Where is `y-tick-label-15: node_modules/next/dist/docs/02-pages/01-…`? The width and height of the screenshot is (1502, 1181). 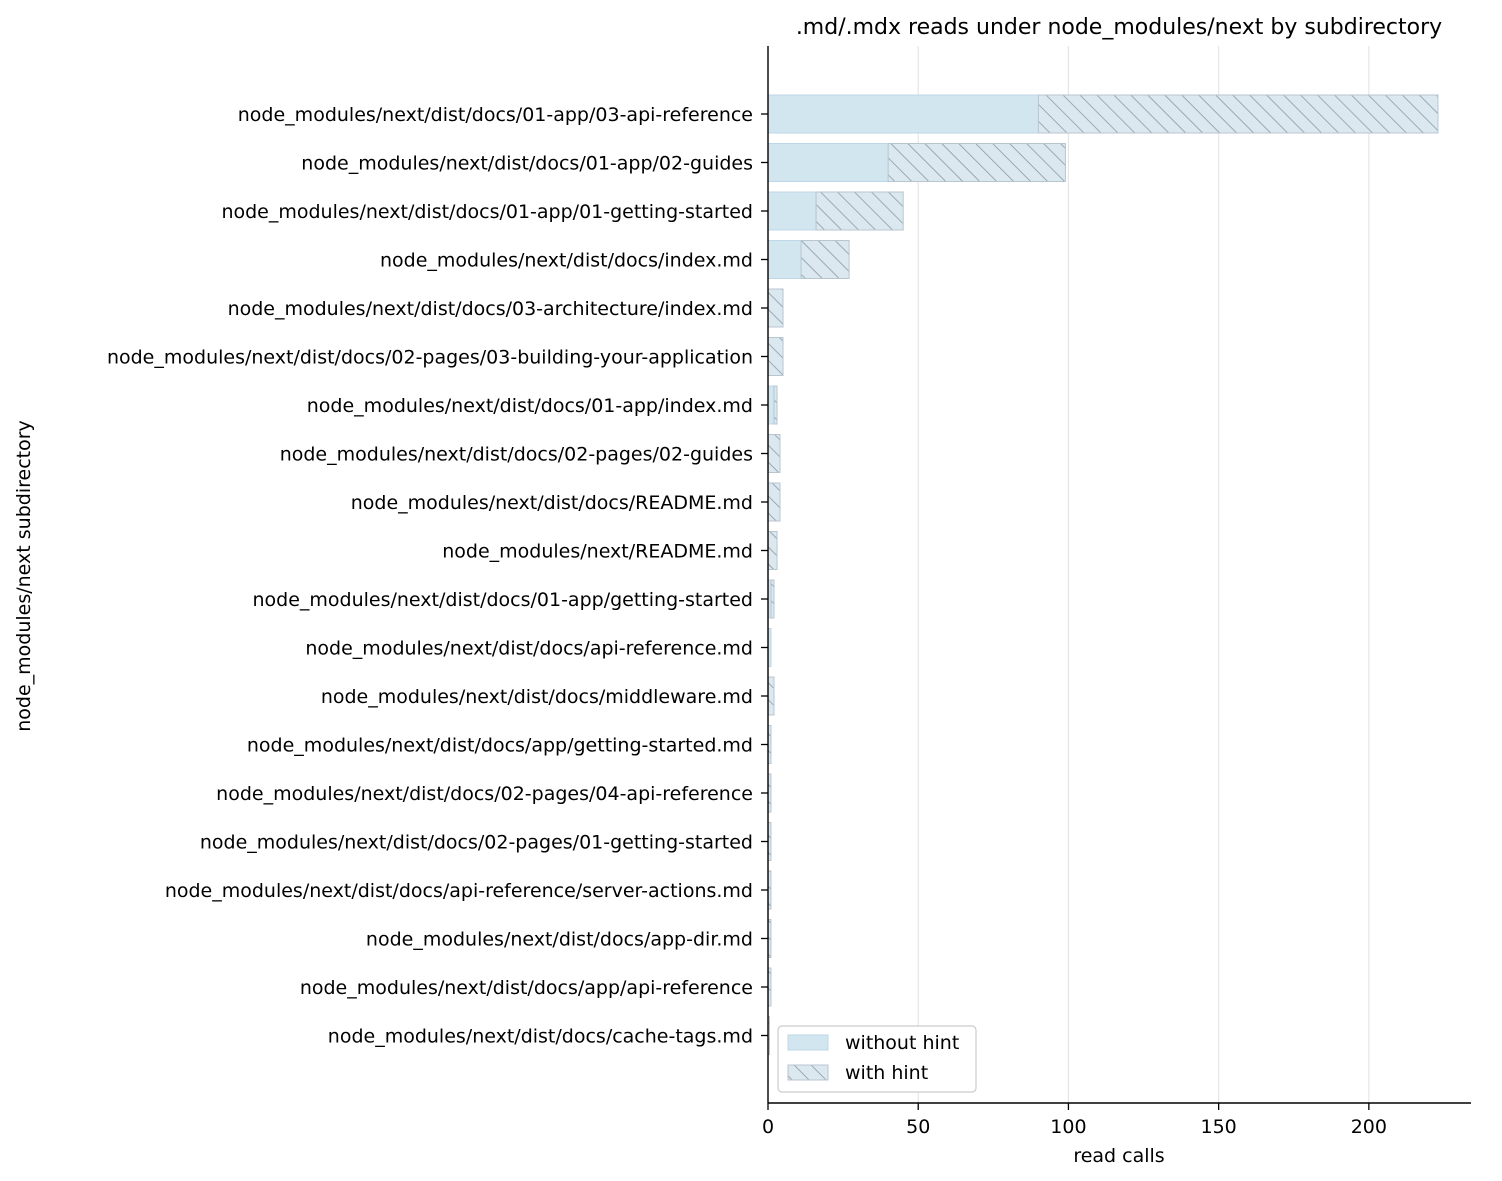 y-tick-label-15: node_modules/next/dist/docs/02-pages/01-… is located at coordinates (476, 843).